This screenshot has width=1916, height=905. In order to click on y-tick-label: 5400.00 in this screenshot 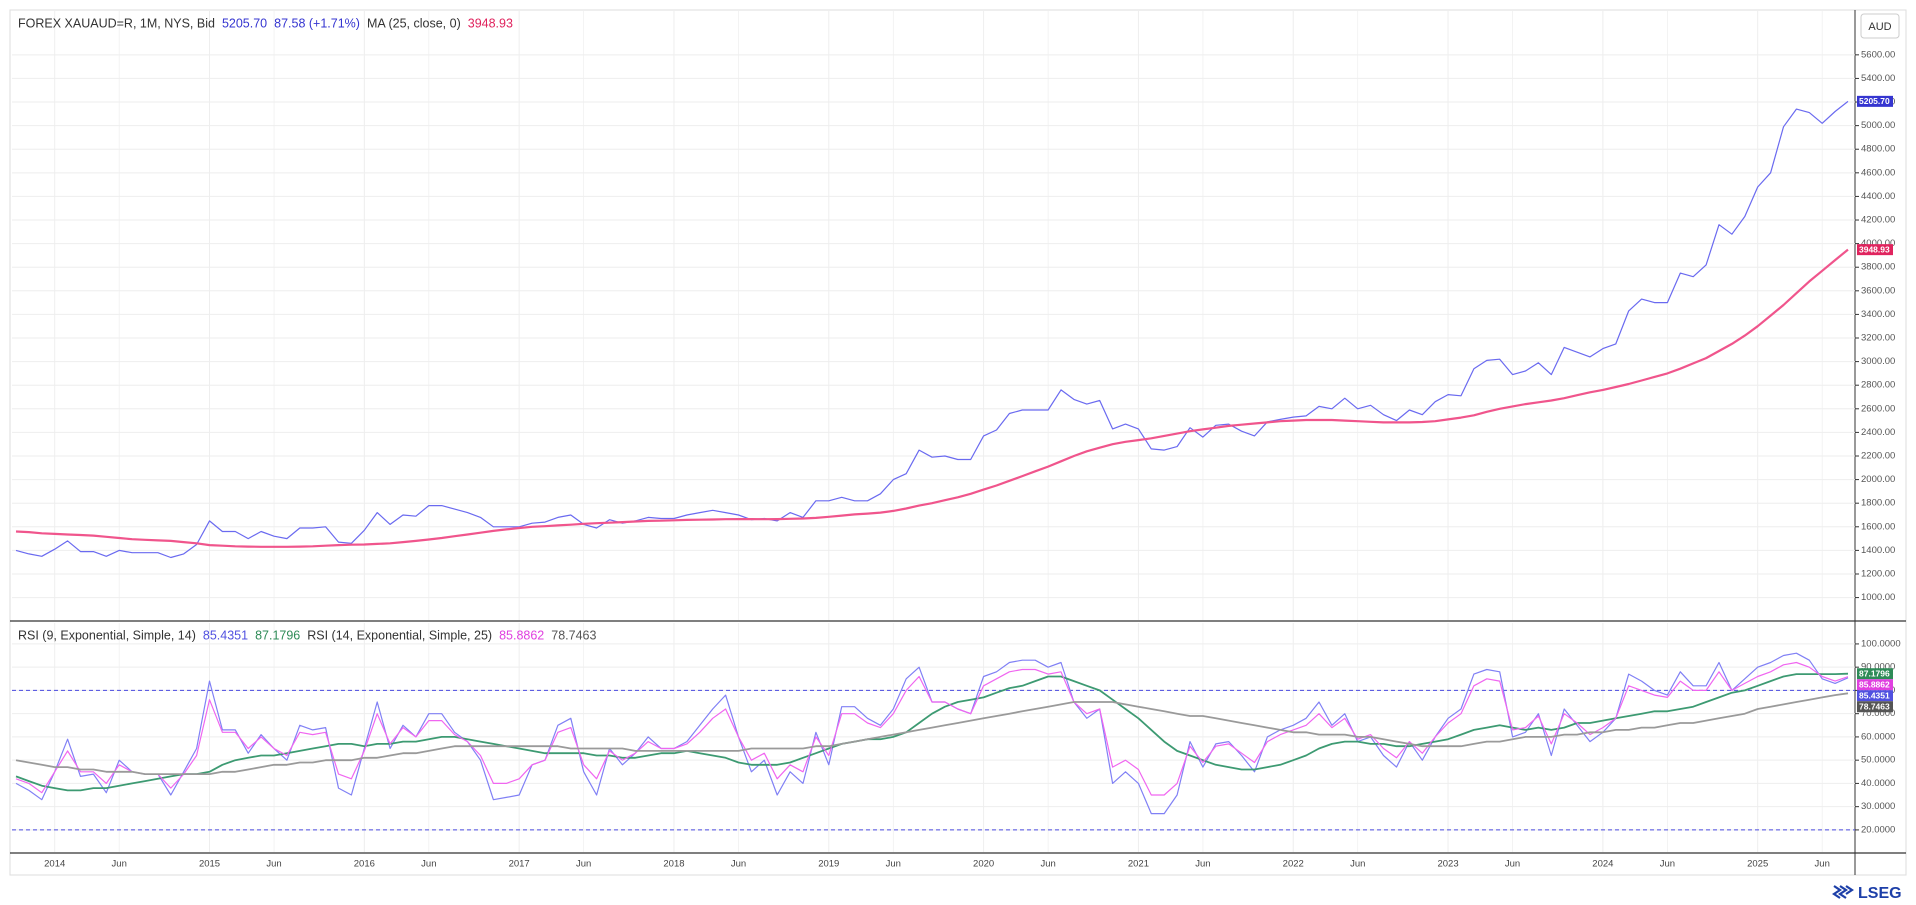, I will do `click(1878, 78)`.